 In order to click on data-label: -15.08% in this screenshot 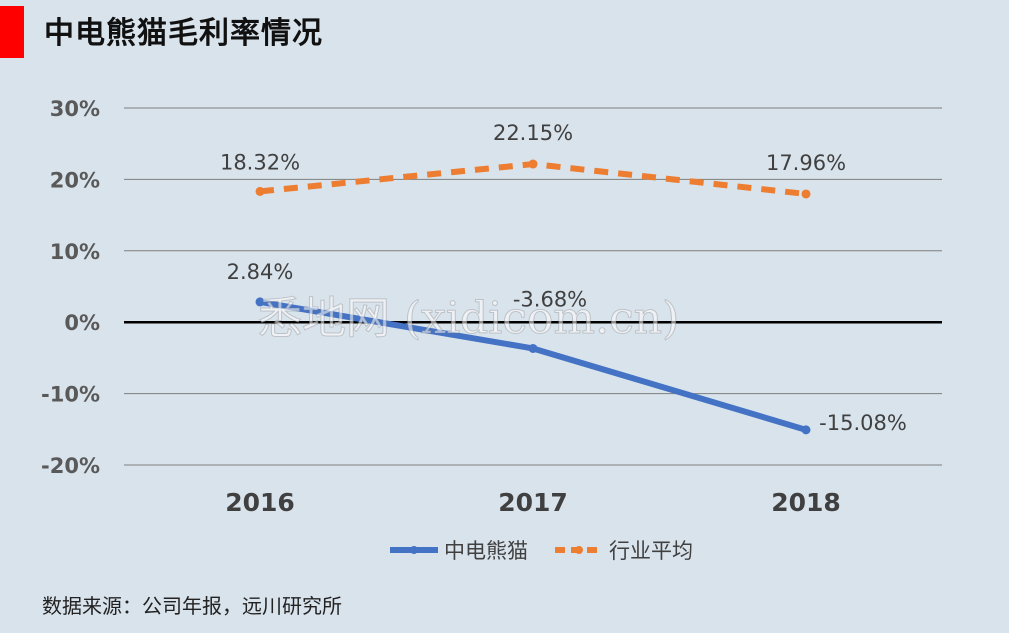, I will do `click(863, 423)`.